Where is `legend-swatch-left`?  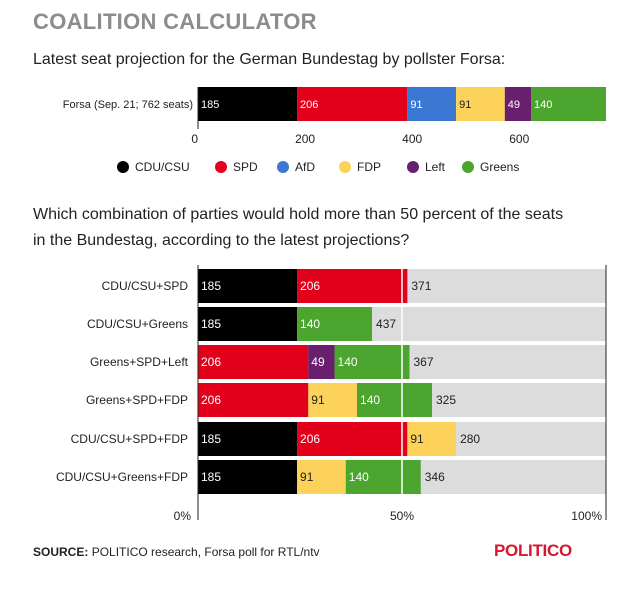
legend-swatch-left is located at coordinates (413, 167).